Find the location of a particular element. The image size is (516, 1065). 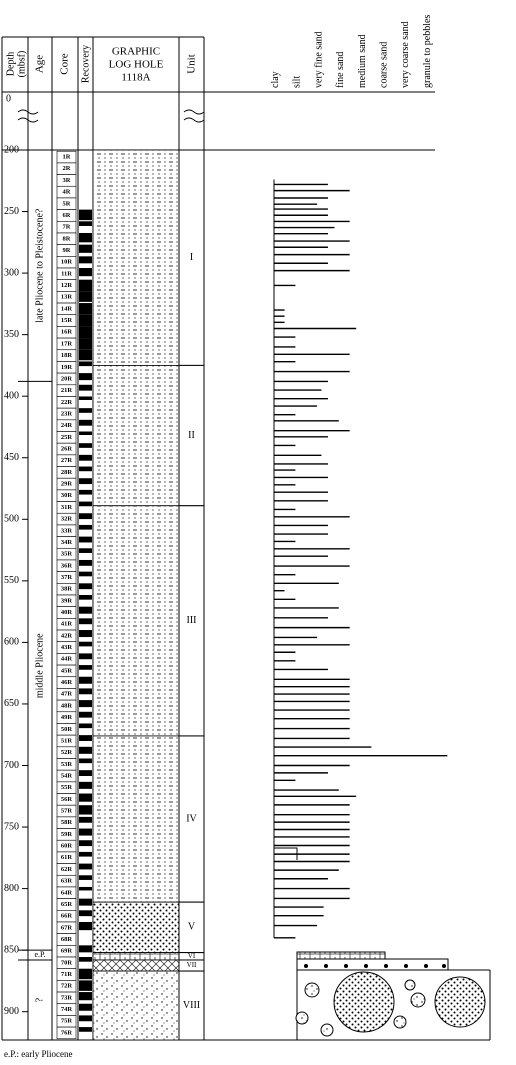

depth-label: 850 is located at coordinates (11, 949).